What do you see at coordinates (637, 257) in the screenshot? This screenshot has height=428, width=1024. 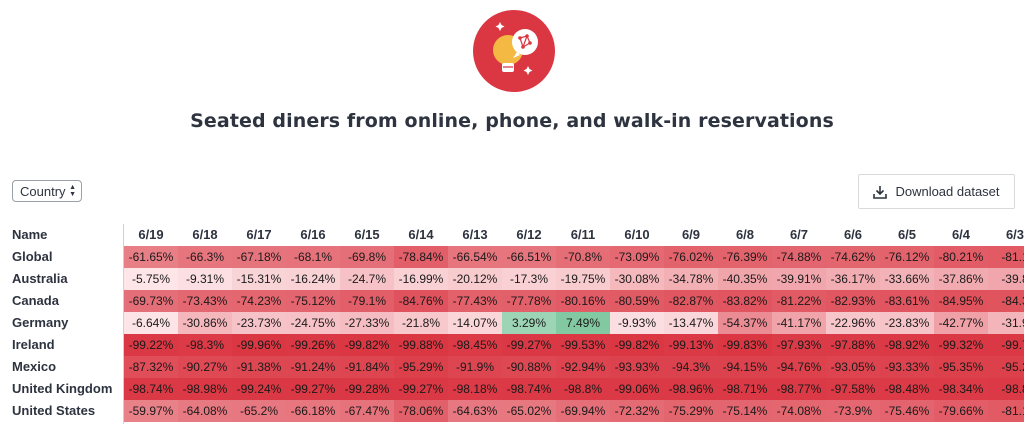 I see `table-cell: -73.09%` at bounding box center [637, 257].